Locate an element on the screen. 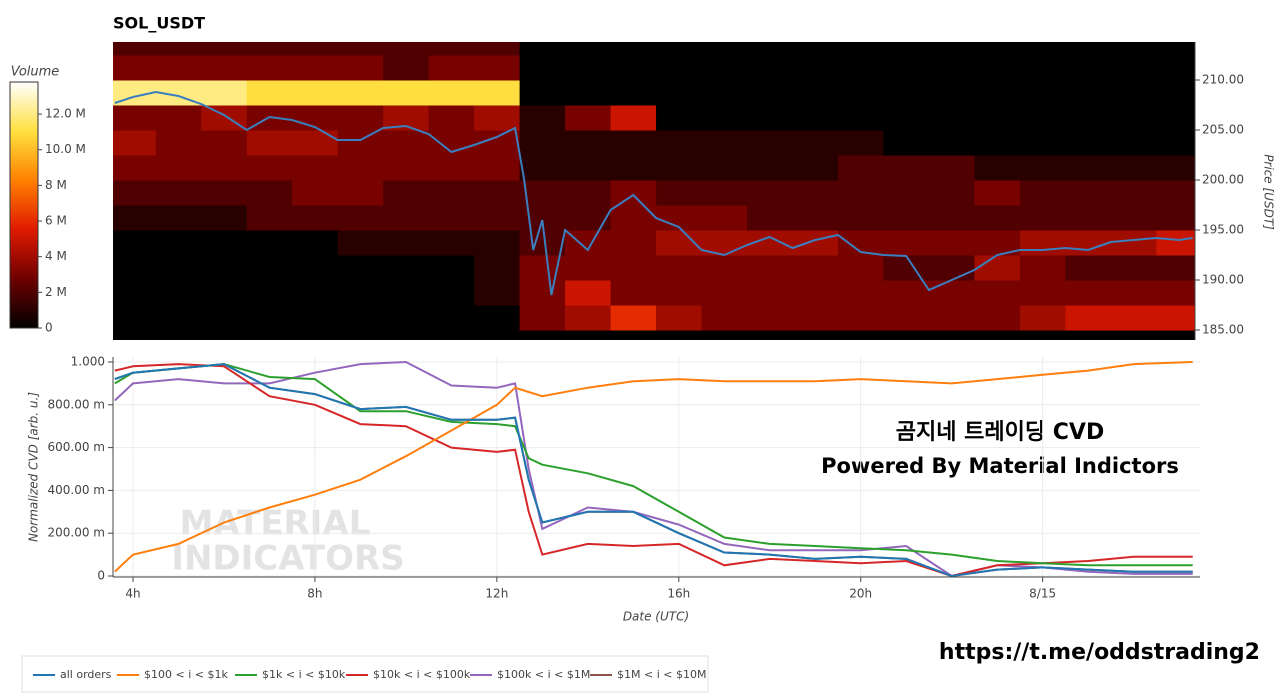 This screenshot has height=694, width=1280. legend-label: $1M < i < $10M is located at coordinates (661, 674).